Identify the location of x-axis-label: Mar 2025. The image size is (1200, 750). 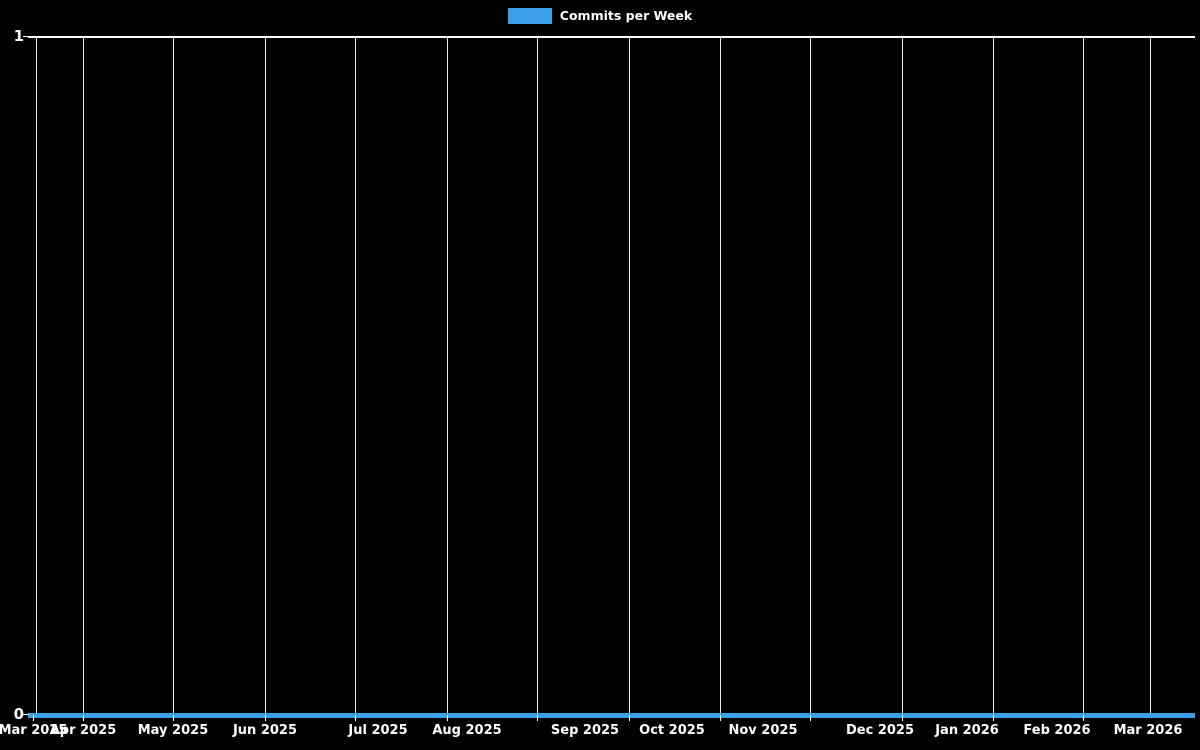
(34, 730).